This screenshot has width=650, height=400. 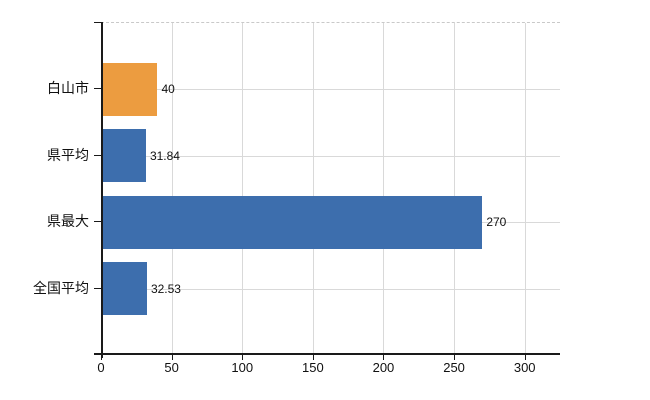 What do you see at coordinates (68, 154) in the screenshot?
I see `category-label: 県平均` at bounding box center [68, 154].